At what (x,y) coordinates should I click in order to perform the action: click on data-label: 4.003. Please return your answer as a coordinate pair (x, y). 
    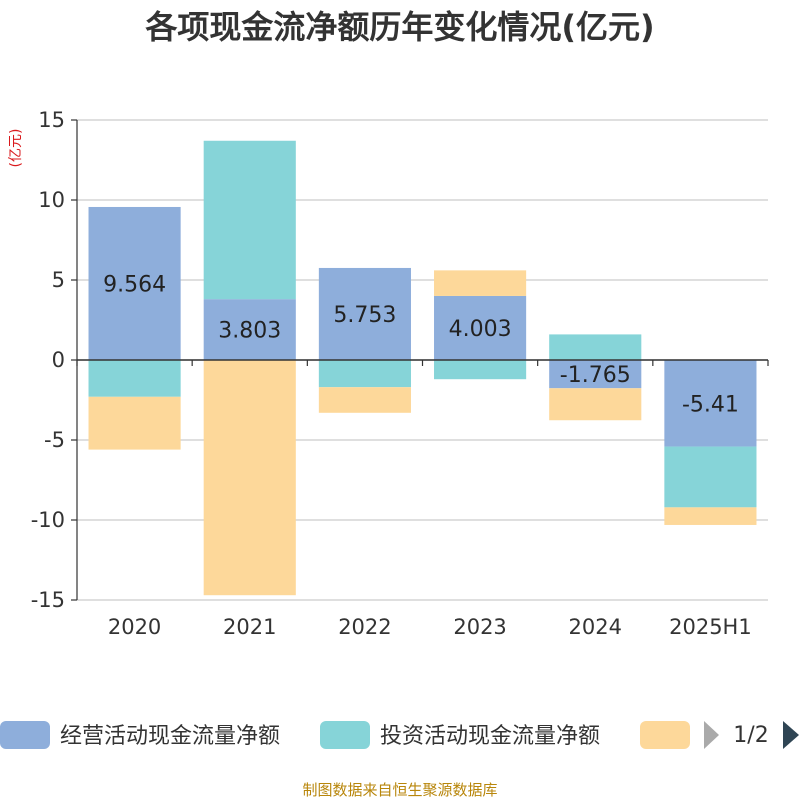
    Looking at the image, I should click on (480, 329).